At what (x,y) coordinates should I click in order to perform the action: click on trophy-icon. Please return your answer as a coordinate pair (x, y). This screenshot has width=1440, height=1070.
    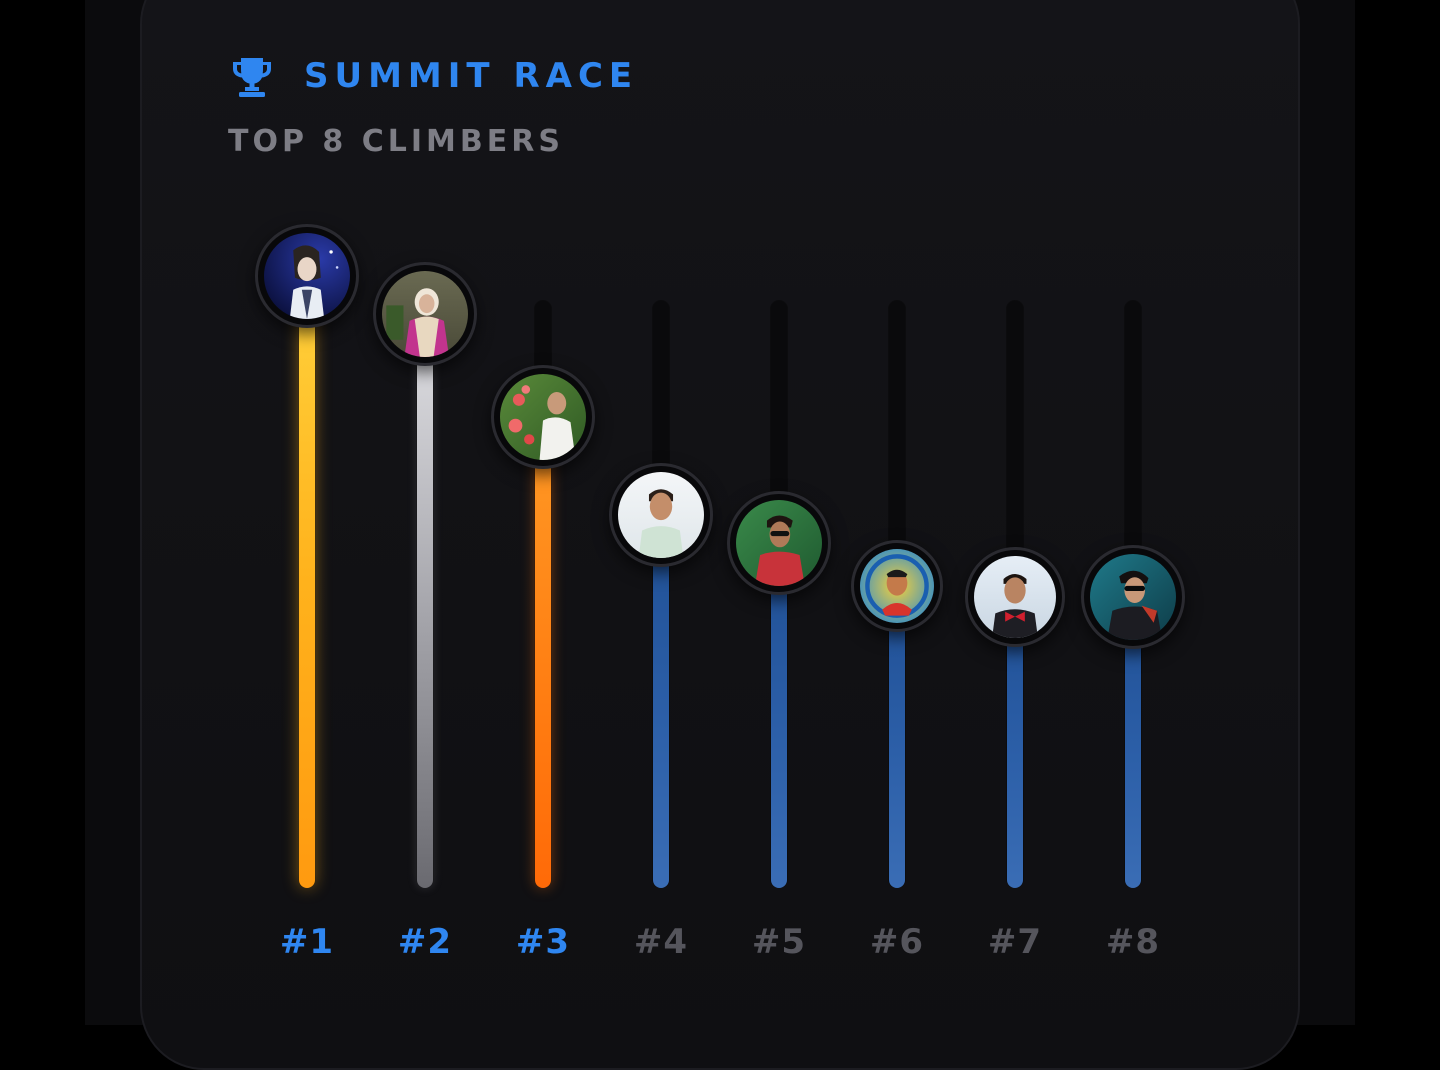
    Looking at the image, I should click on (252, 77).